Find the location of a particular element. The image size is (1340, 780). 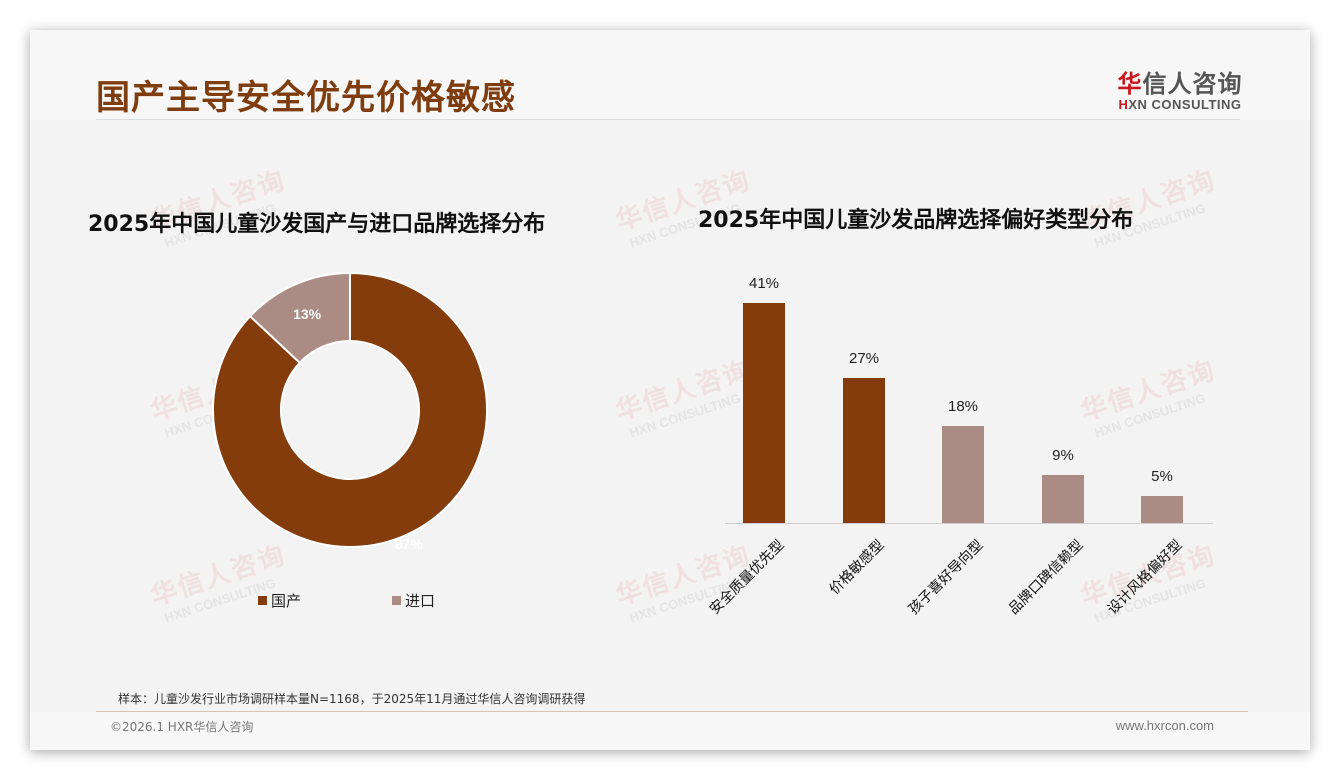

legend-item-domestic: 国产 is located at coordinates (279, 600).